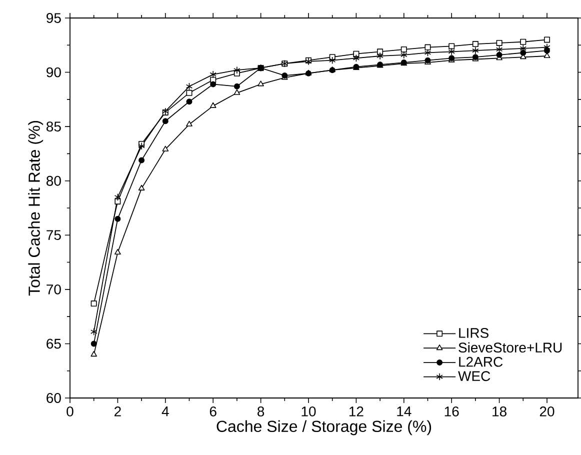 The height and width of the screenshot is (455, 581). What do you see at coordinates (324, 428) in the screenshot?
I see `x-axis-title: Cache Size / Storage Size (%)` at bounding box center [324, 428].